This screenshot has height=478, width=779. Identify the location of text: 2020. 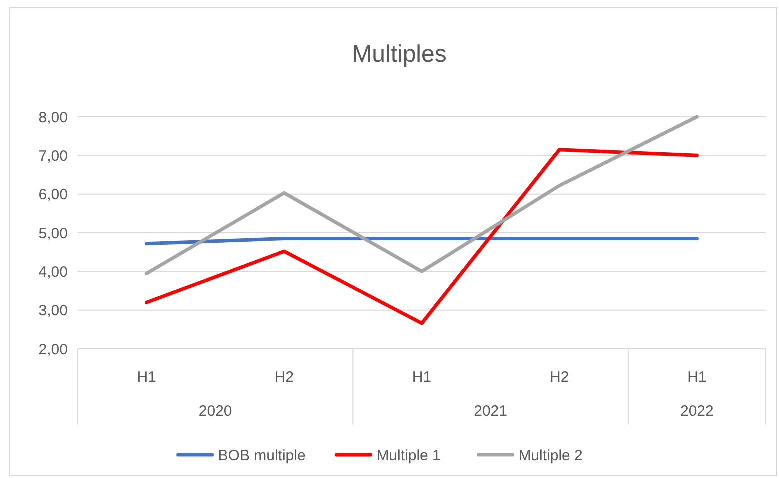
(215, 411).